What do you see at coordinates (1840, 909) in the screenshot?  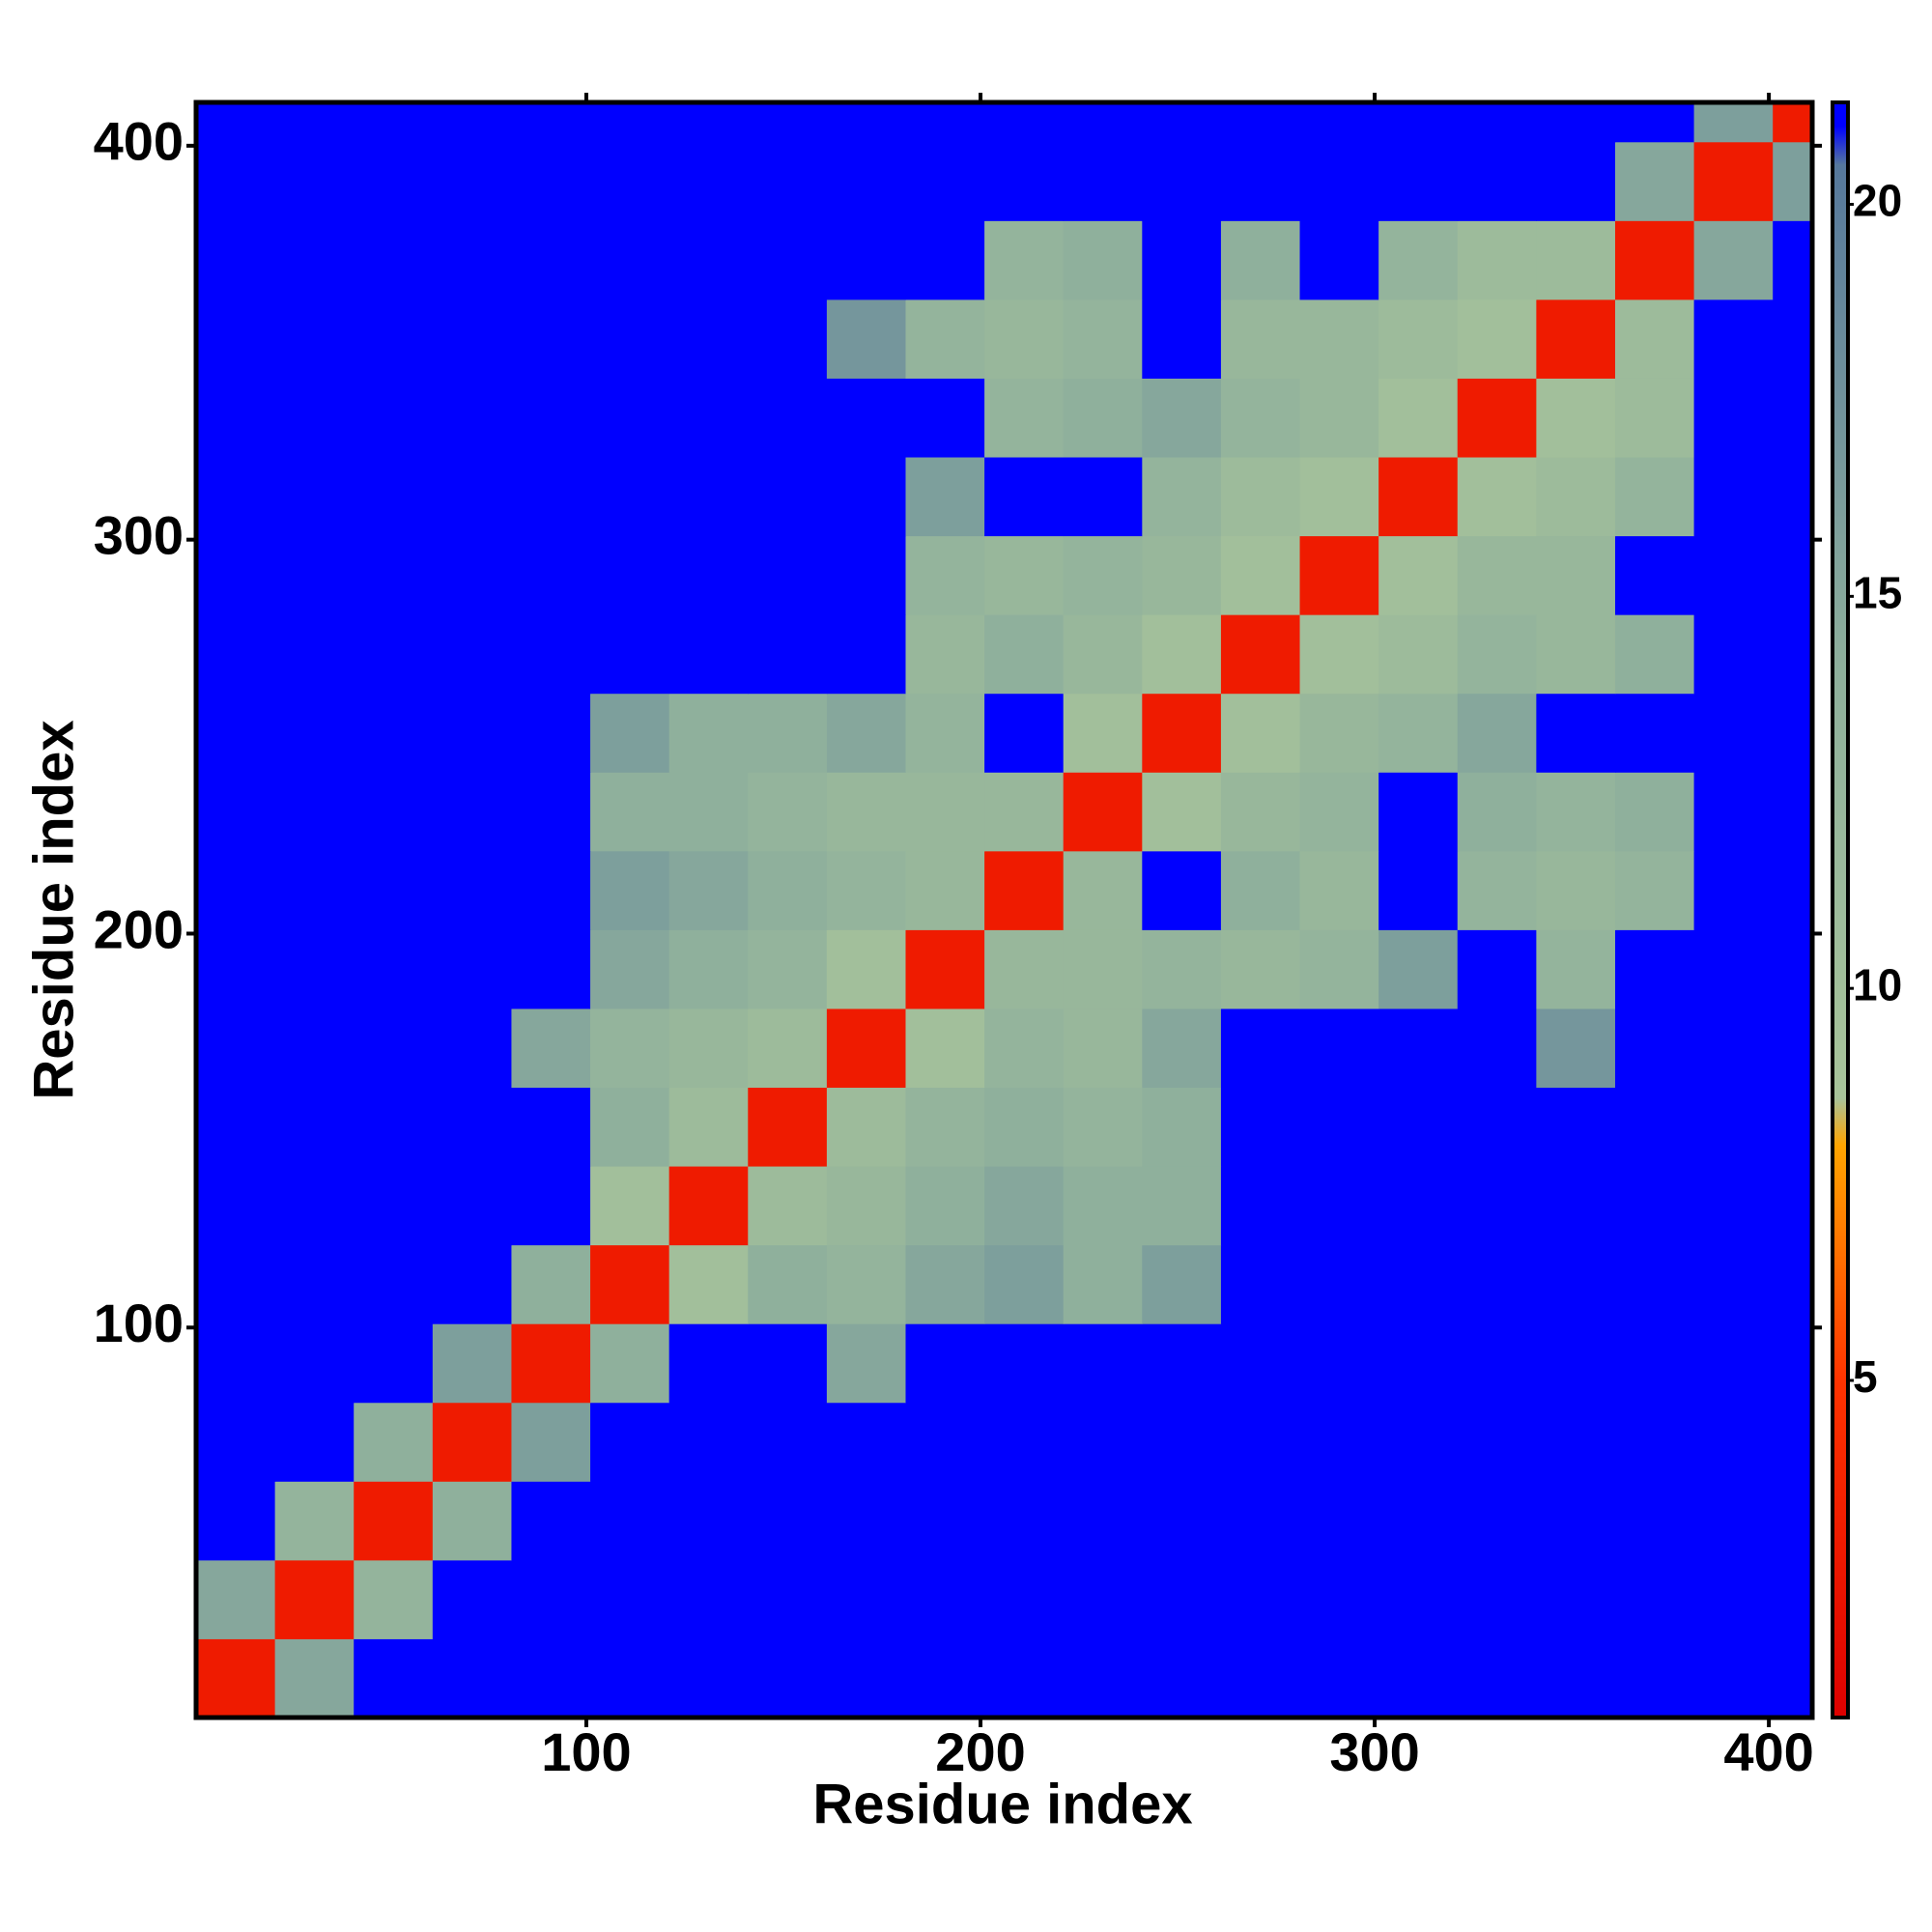 I see `colorbar` at bounding box center [1840, 909].